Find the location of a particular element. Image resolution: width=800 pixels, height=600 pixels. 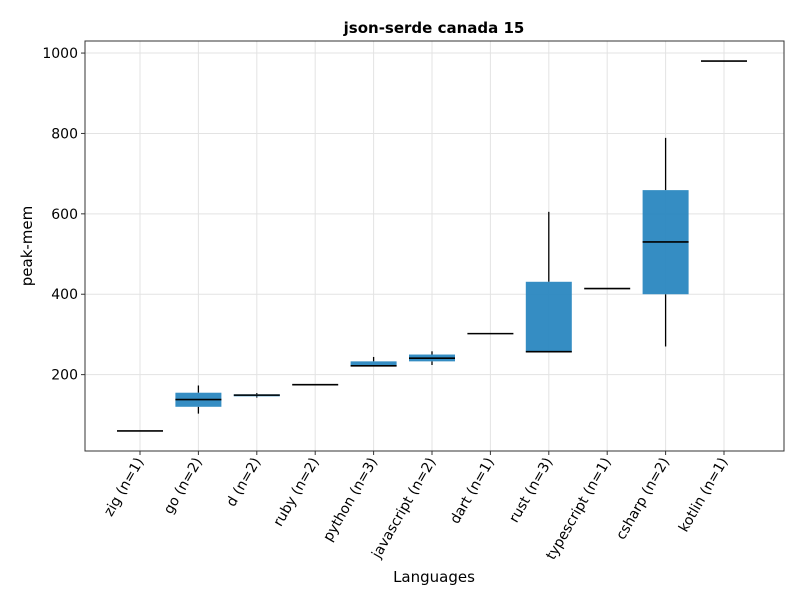

y-tick-label: 800 is located at coordinates (64, 134).